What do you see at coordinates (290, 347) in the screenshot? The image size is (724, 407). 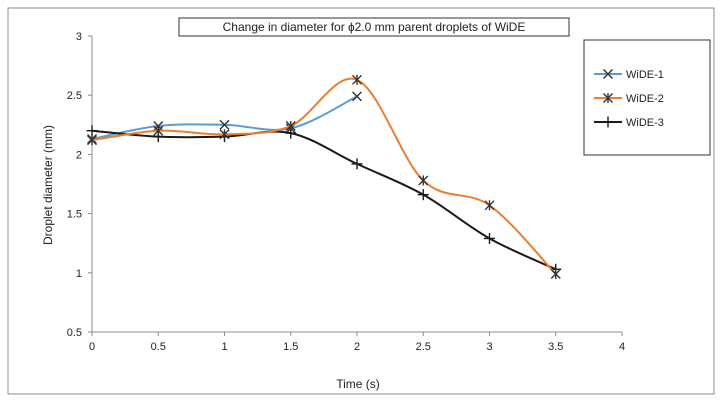 I see `x-tick-label: 1.5` at bounding box center [290, 347].